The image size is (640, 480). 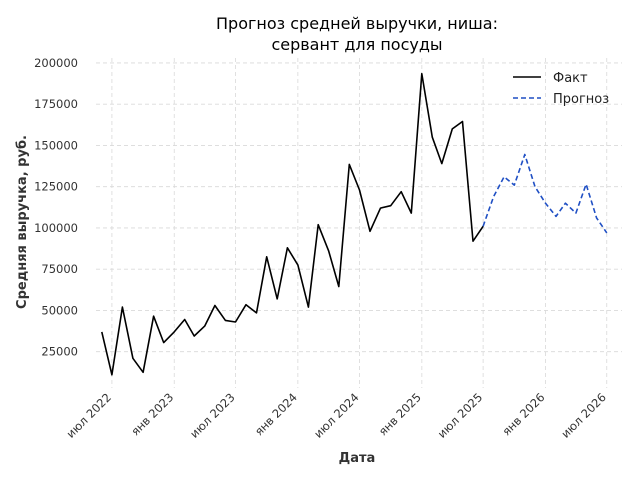 What do you see at coordinates (212, 415) in the screenshot?
I see `x-tick-label: июл 2023` at bounding box center [212, 415].